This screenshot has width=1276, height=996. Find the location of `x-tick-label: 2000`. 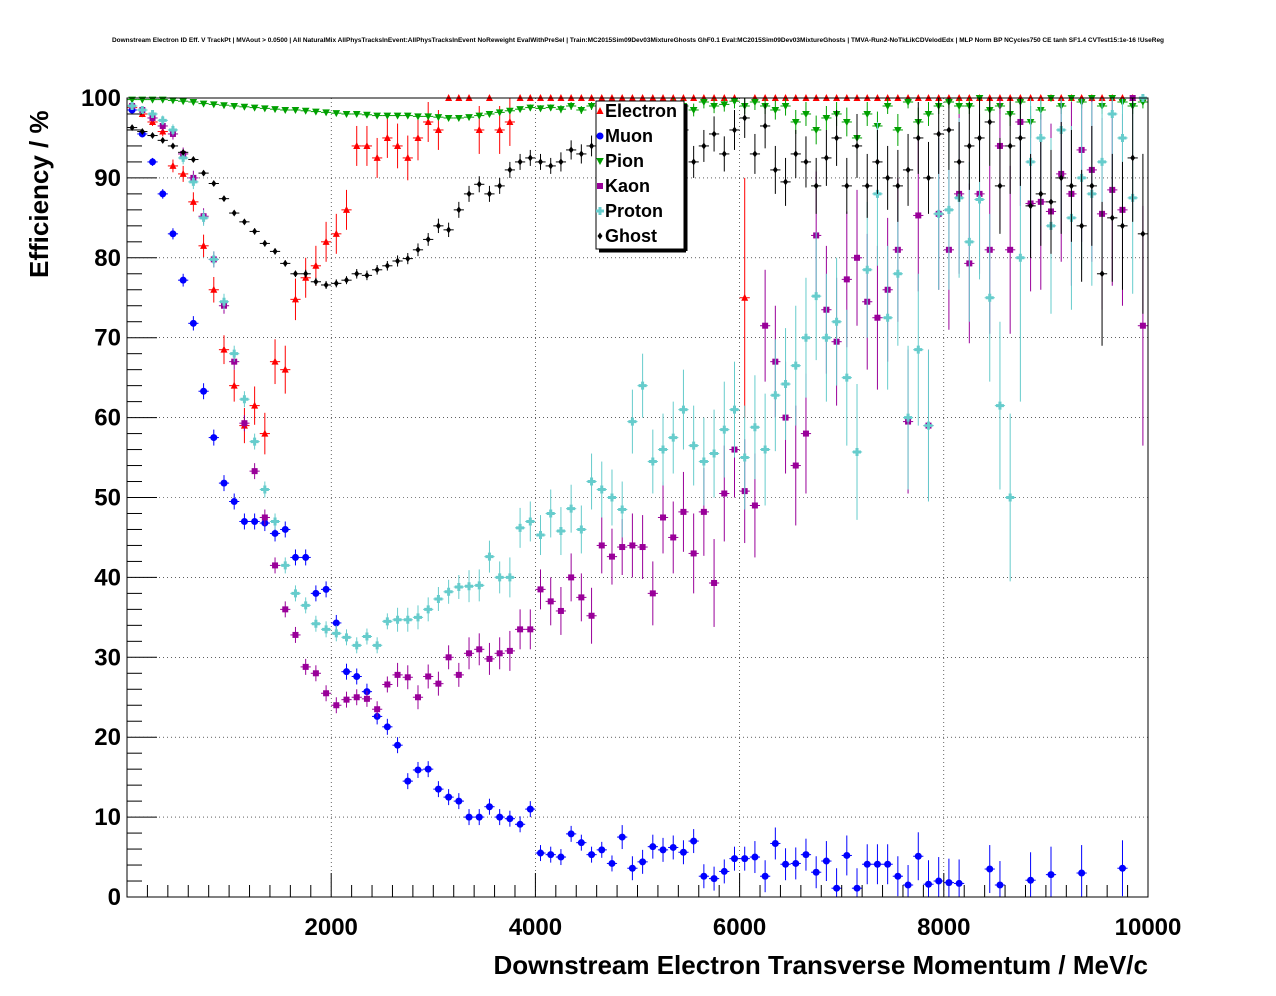

x-tick-label: 2000 is located at coordinates (331, 927).